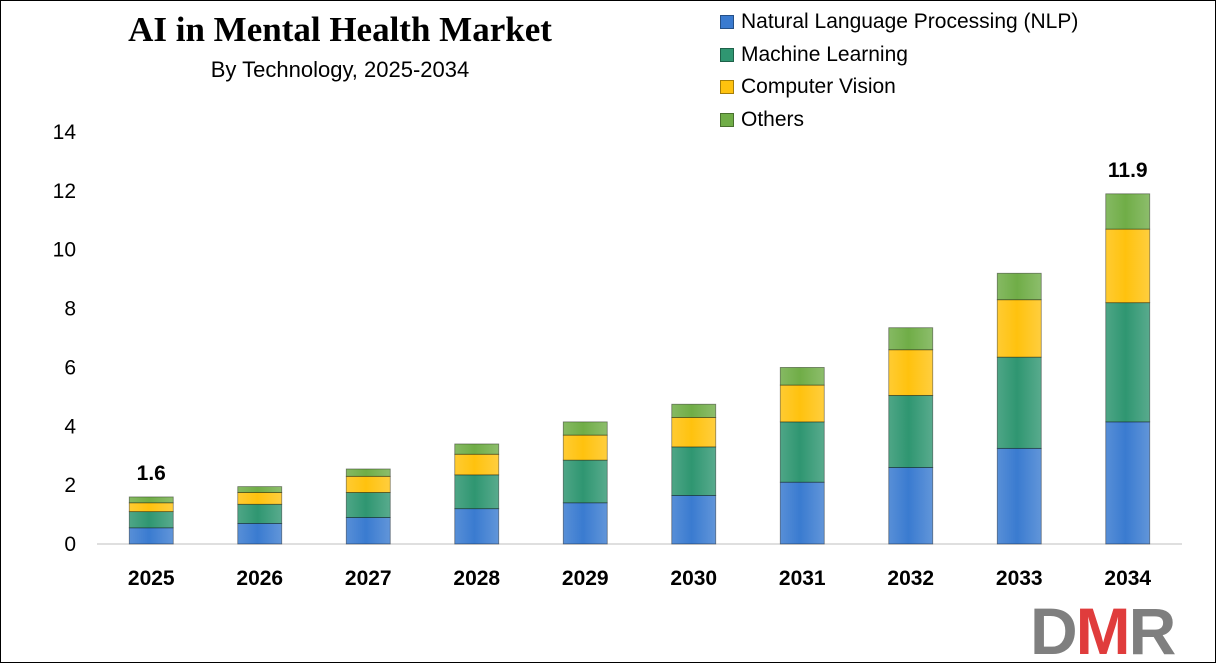 This screenshot has height=668, width=1216. I want to click on dmr-logo: DMR, so click(1103, 631).